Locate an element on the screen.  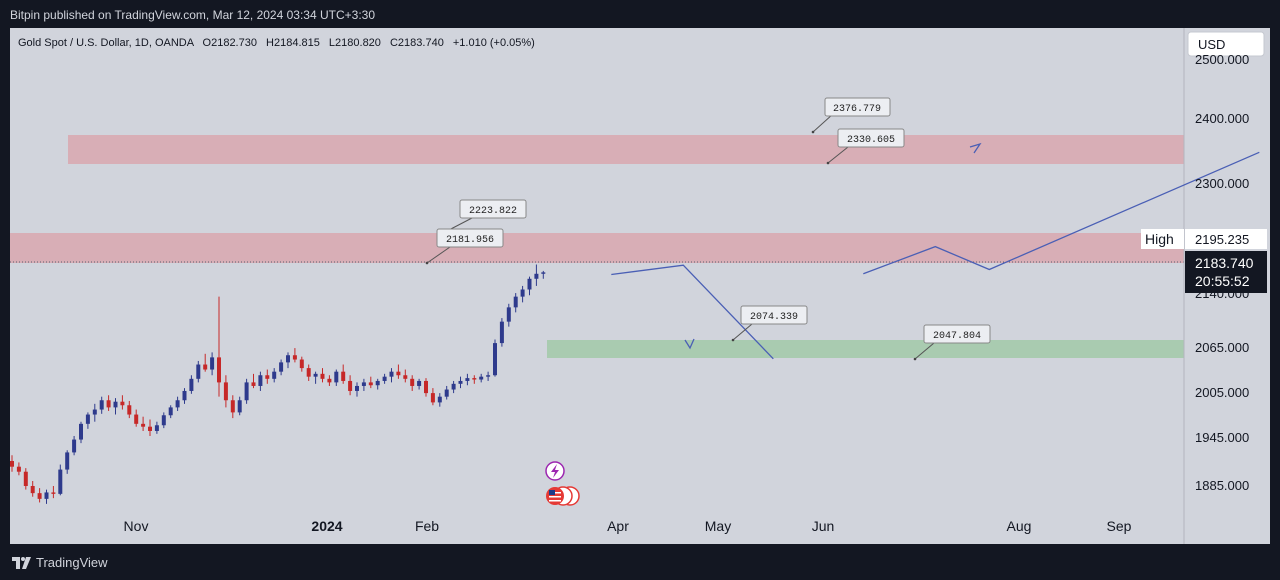
arrowhead-down is located at coordinates (689, 344).